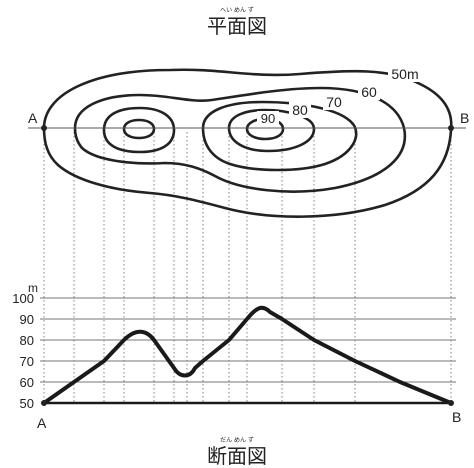  I want to click on contour-70-west, so click(139, 130).